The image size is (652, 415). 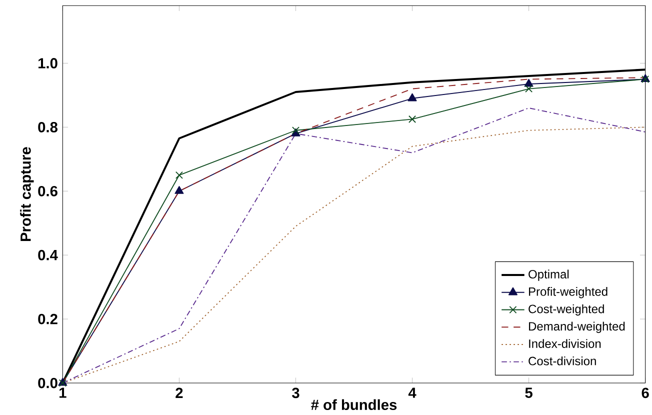 I want to click on x-tick-label: 2, so click(x=179, y=393).